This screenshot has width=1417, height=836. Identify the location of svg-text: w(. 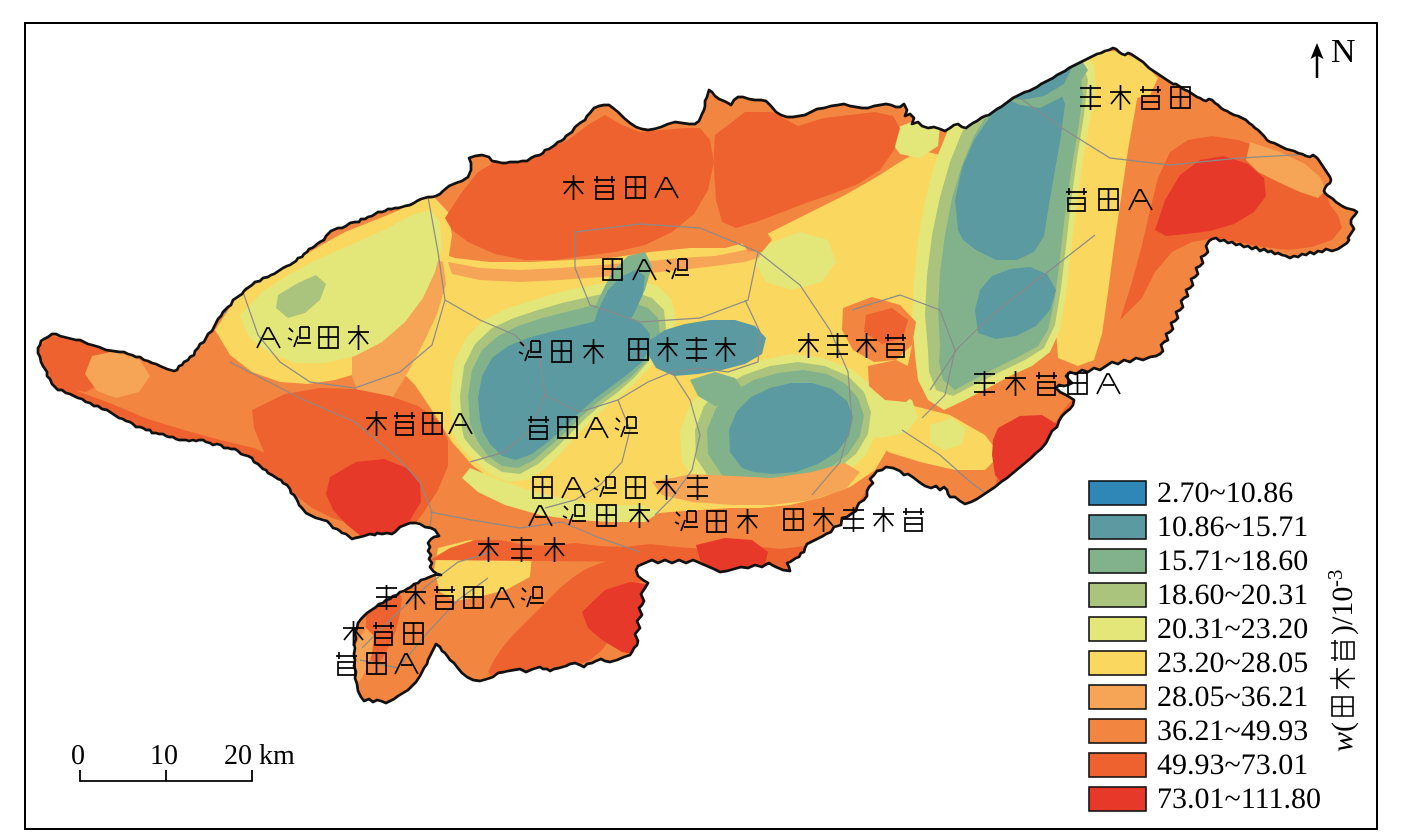
(1342, 737).